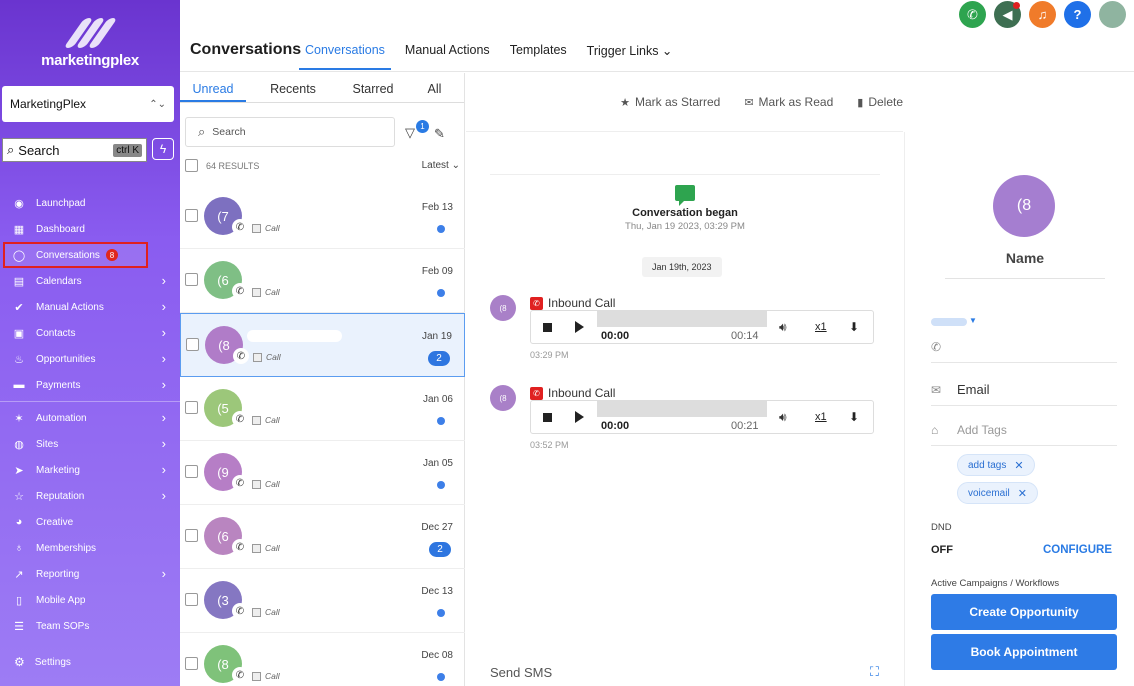 The height and width of the screenshot is (686, 1134). Describe the element at coordinates (1042, 14) in the screenshot. I see `notifications-button: ♫` at that location.